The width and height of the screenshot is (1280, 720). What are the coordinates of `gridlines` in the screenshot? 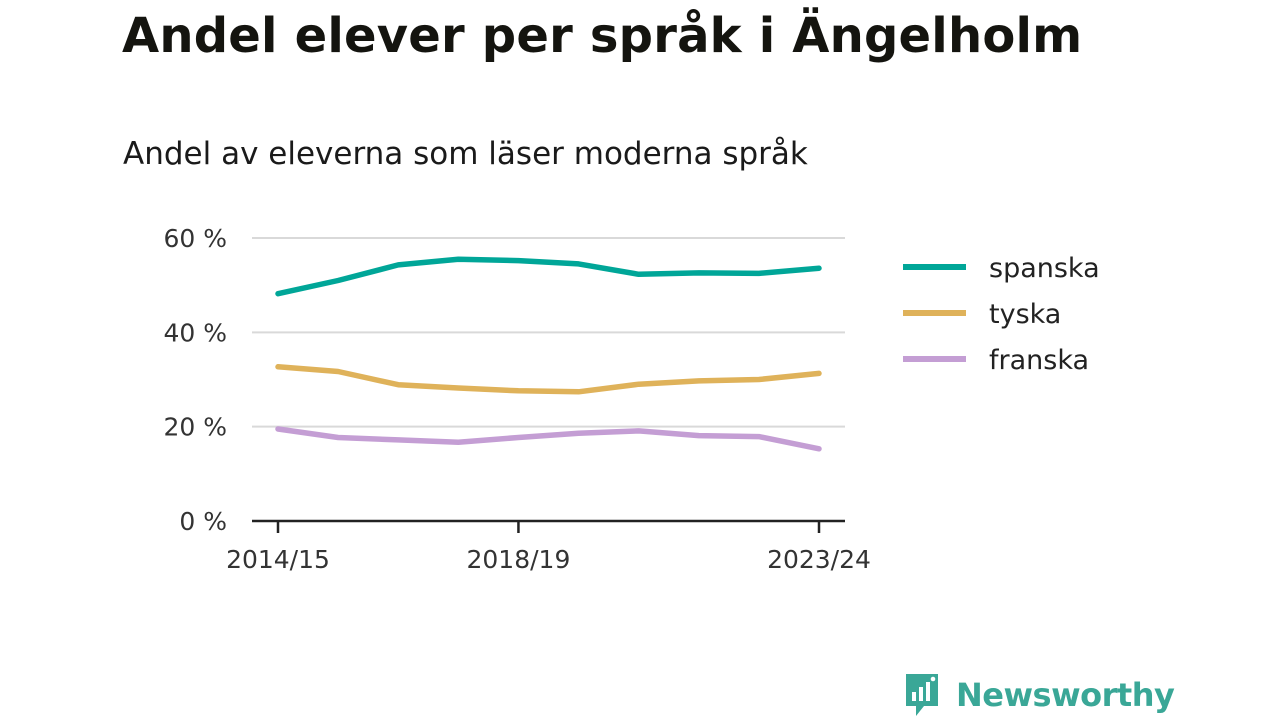 It's located at (548, 332).